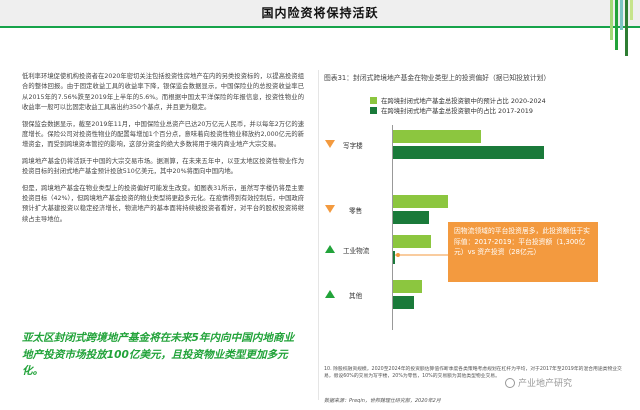 This screenshot has height=410, width=640. I want to click on column-divider, so click(318, 235).